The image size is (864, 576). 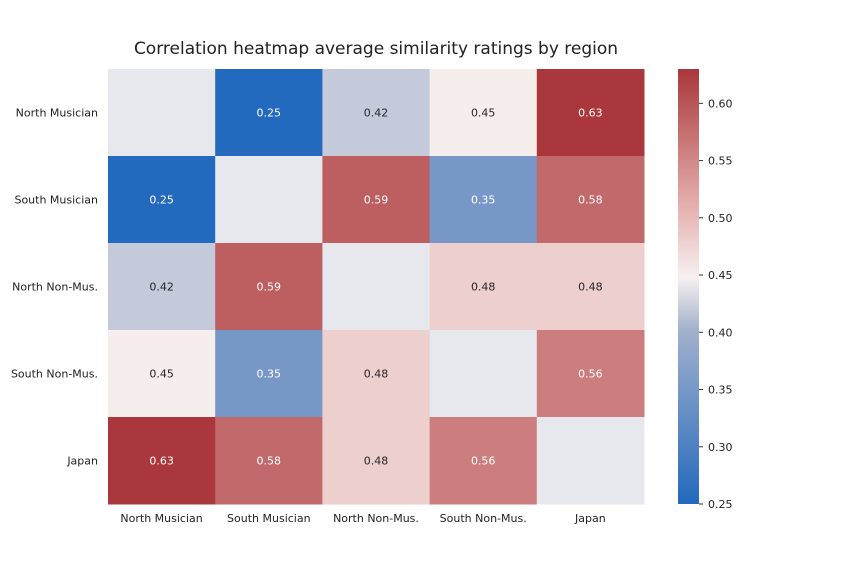 I want to click on y-tick-label: North Musician, so click(x=57, y=113).